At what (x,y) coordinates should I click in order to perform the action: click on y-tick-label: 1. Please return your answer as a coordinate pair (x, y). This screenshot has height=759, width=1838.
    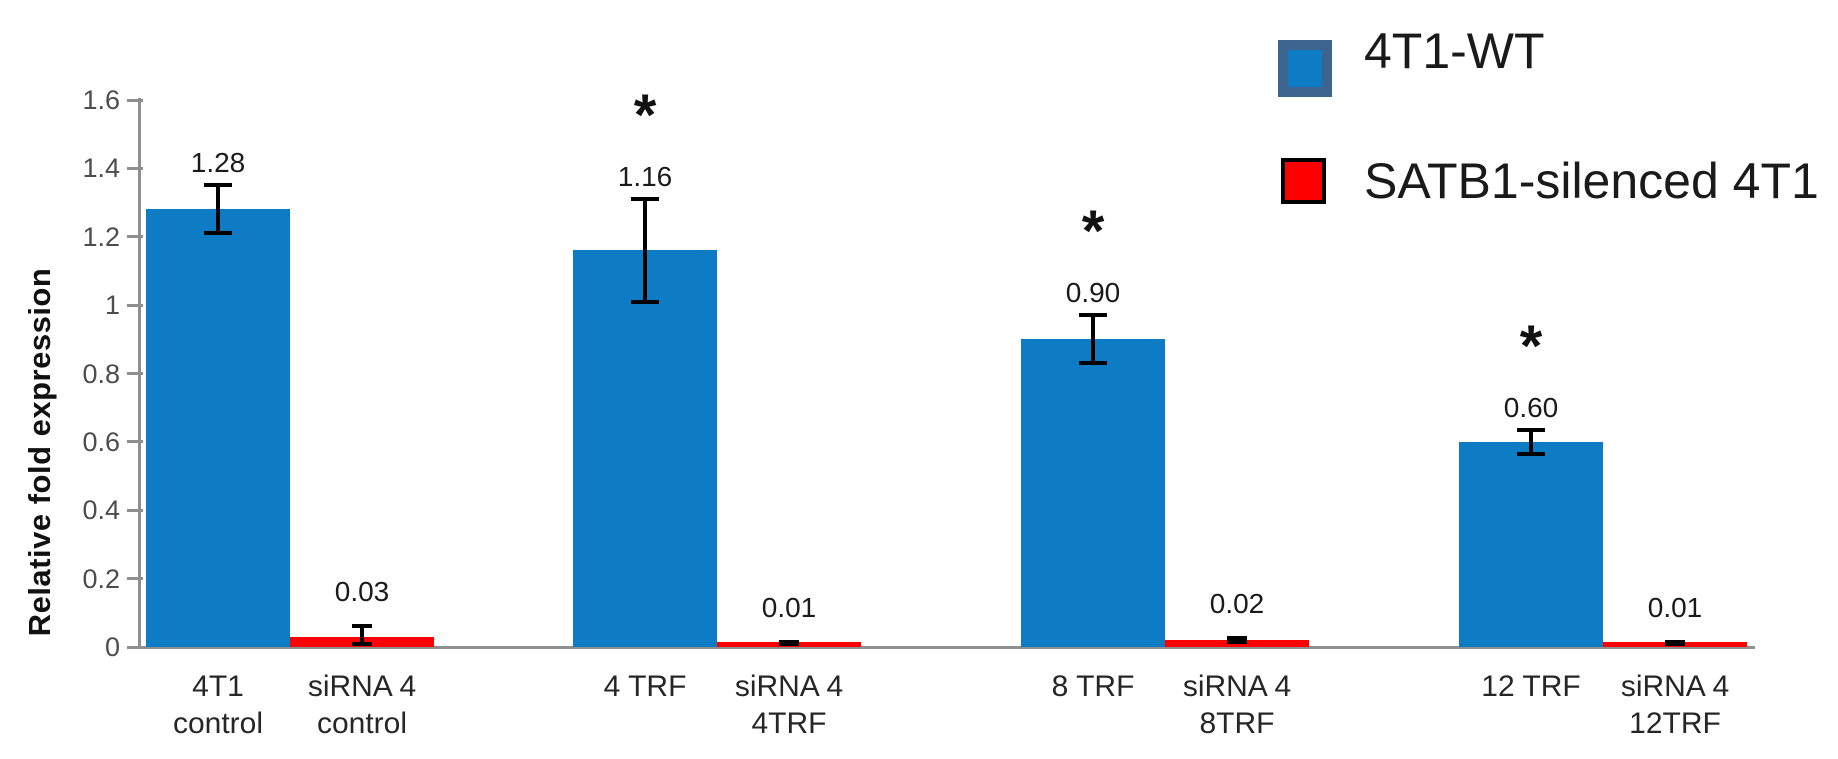
    Looking at the image, I should click on (112, 305).